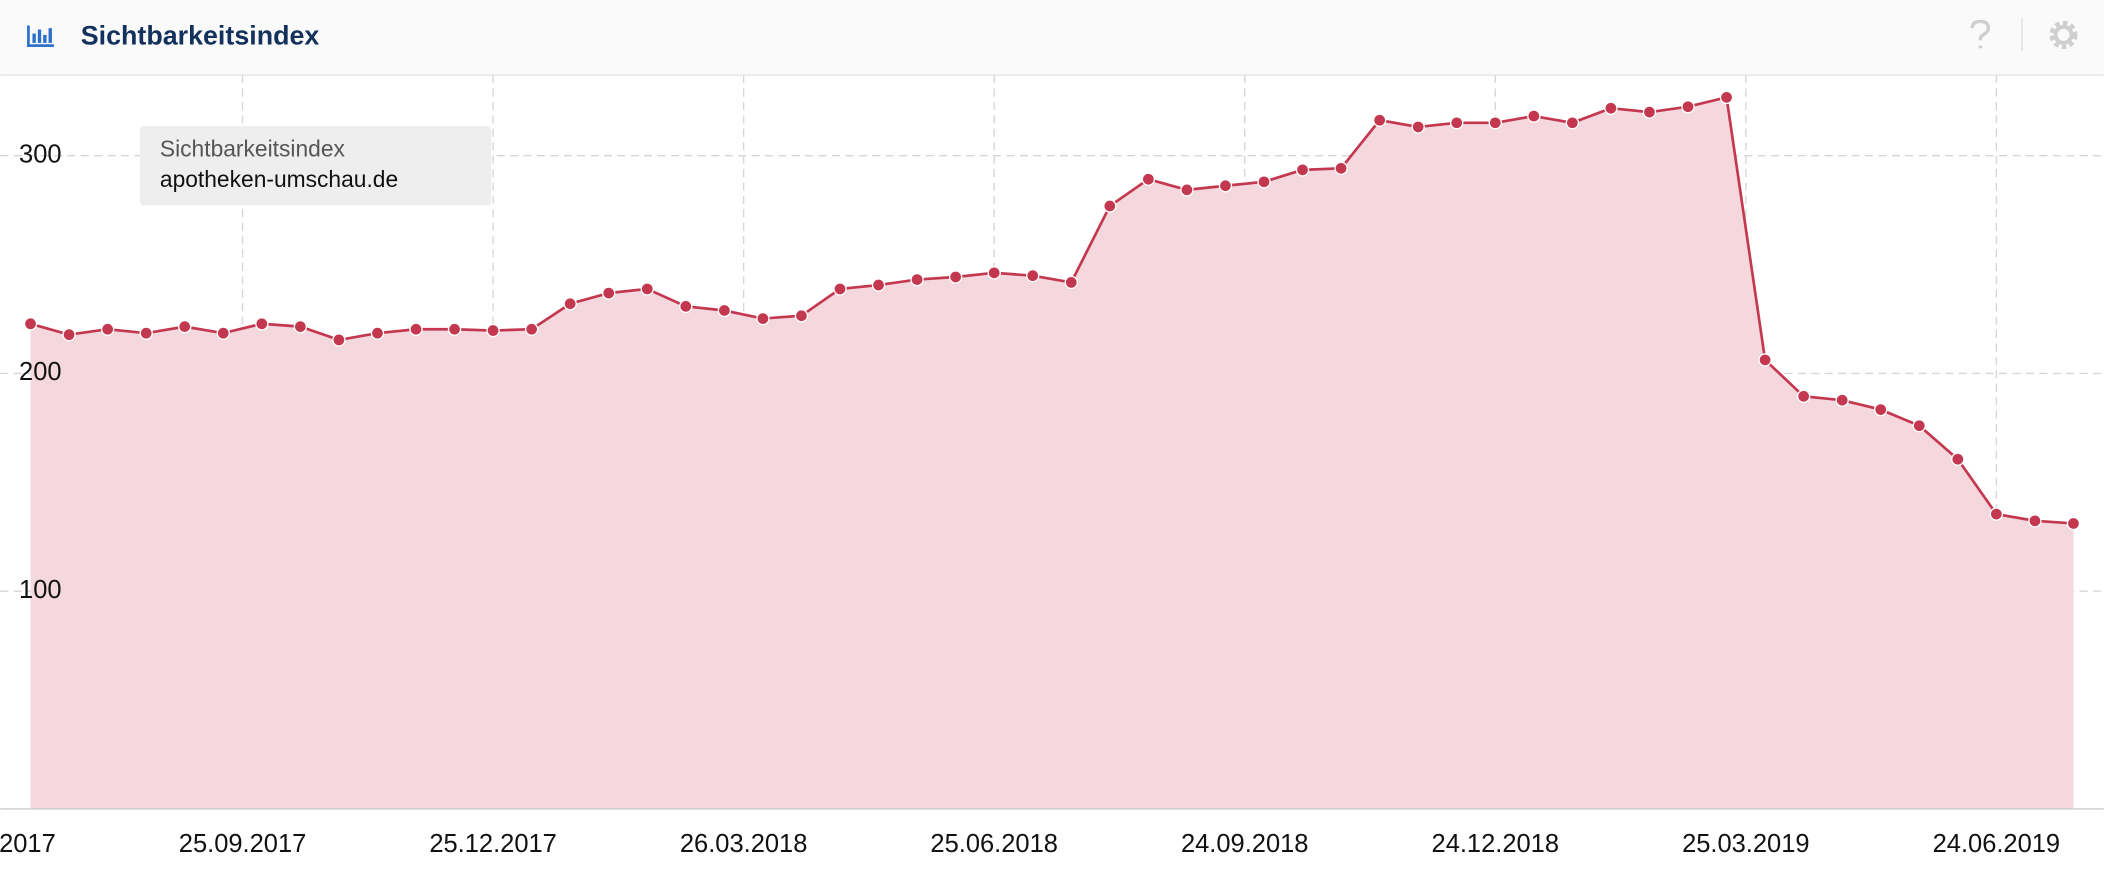  What do you see at coordinates (40, 372) in the screenshot?
I see `y-tick-label: 200` at bounding box center [40, 372].